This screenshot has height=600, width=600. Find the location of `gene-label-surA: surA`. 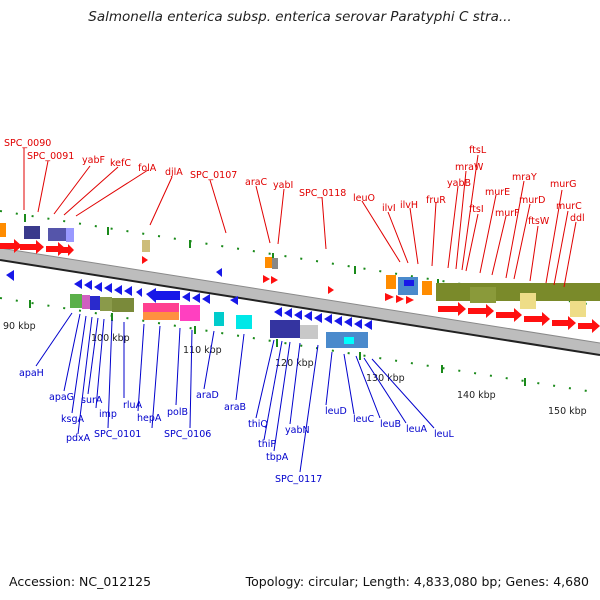

gene-label-surA: surA is located at coordinates (92, 400).